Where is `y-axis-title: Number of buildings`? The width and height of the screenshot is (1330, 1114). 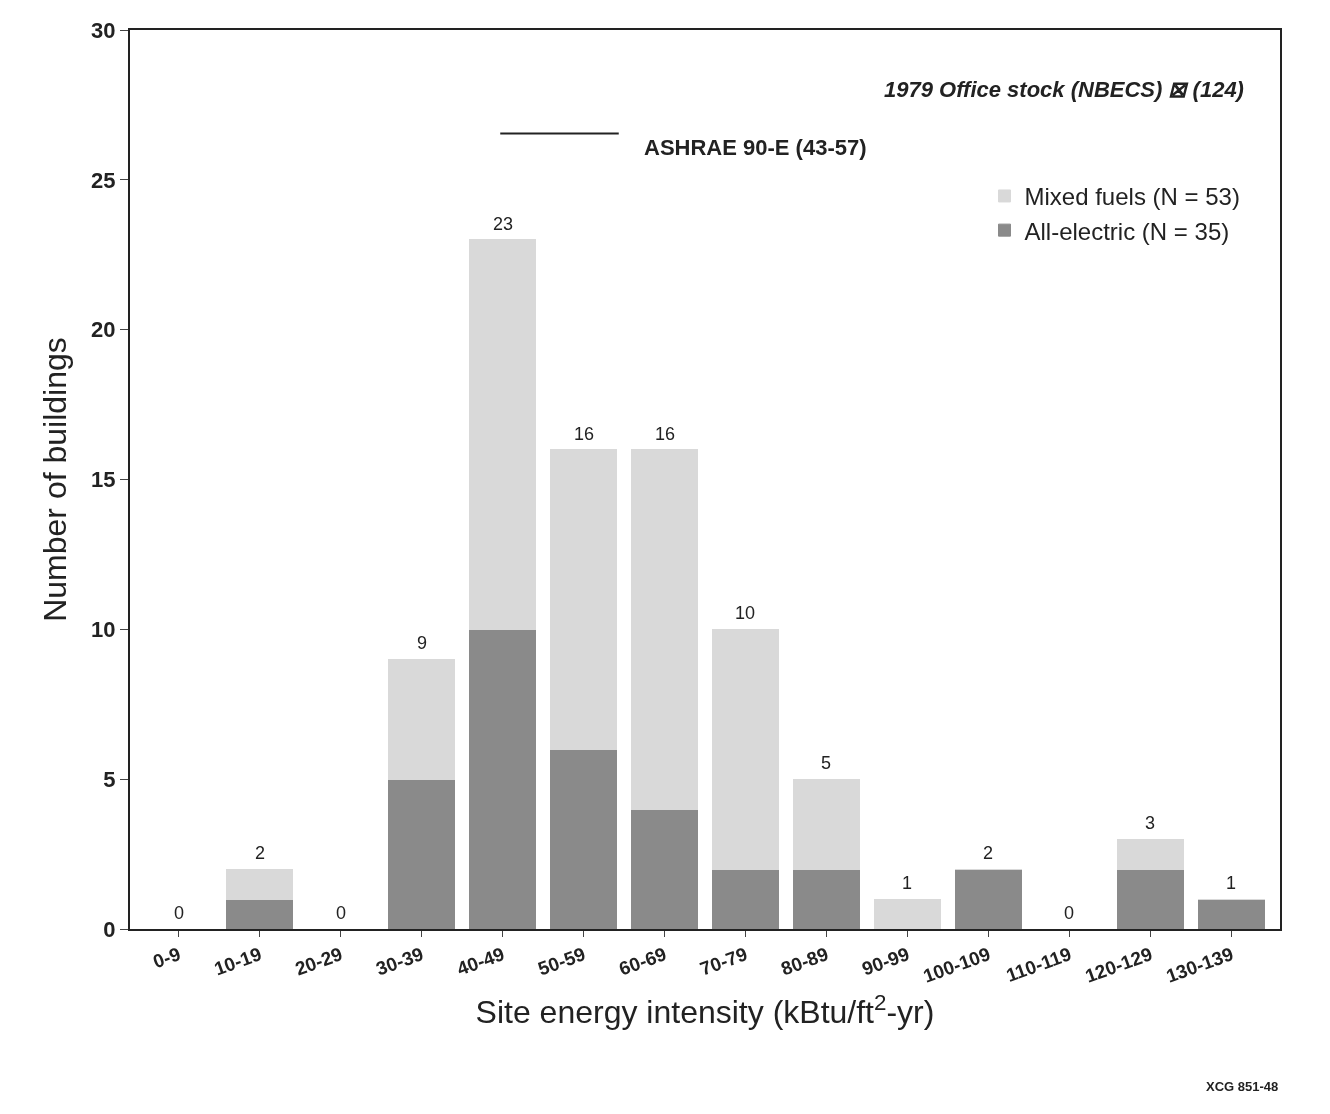
y-axis-title: Number of buildings is located at coordinates (54, 479).